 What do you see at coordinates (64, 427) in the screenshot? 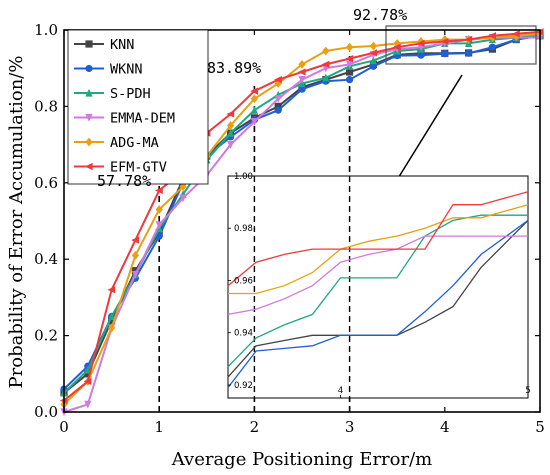
I see `x-tick-label: 0` at bounding box center [64, 427].